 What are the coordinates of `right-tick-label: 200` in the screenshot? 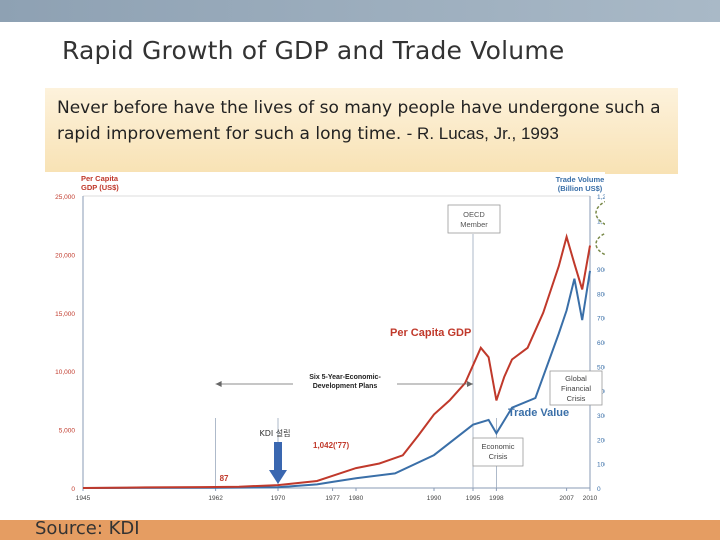 It's located at (601, 440).